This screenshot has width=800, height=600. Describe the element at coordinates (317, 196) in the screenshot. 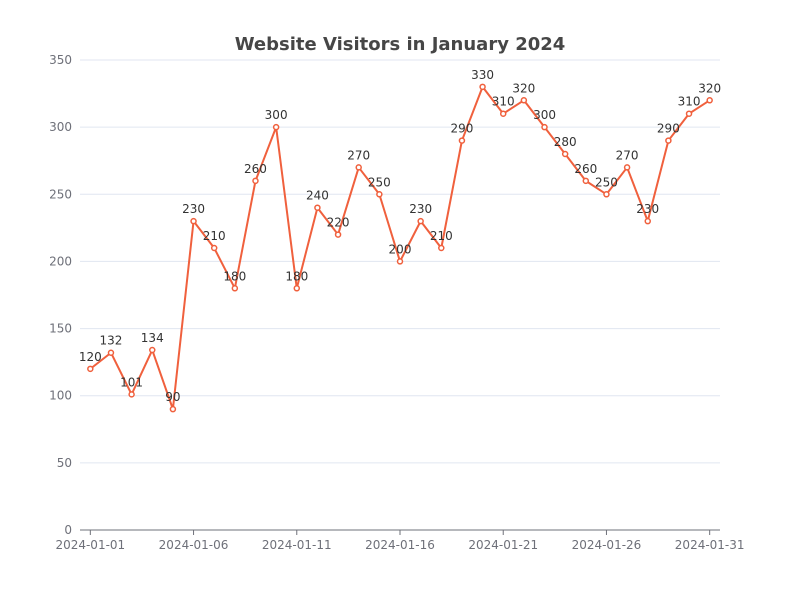

I see `data-label: 240` at that location.